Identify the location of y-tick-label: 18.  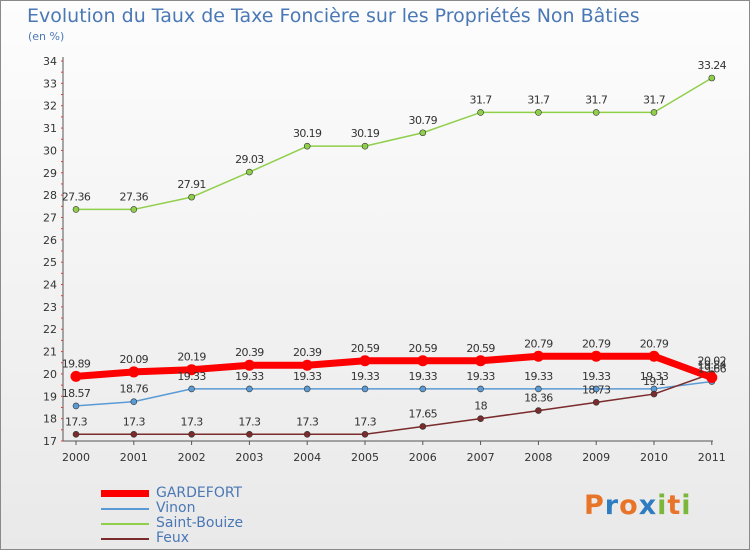
(50, 419).